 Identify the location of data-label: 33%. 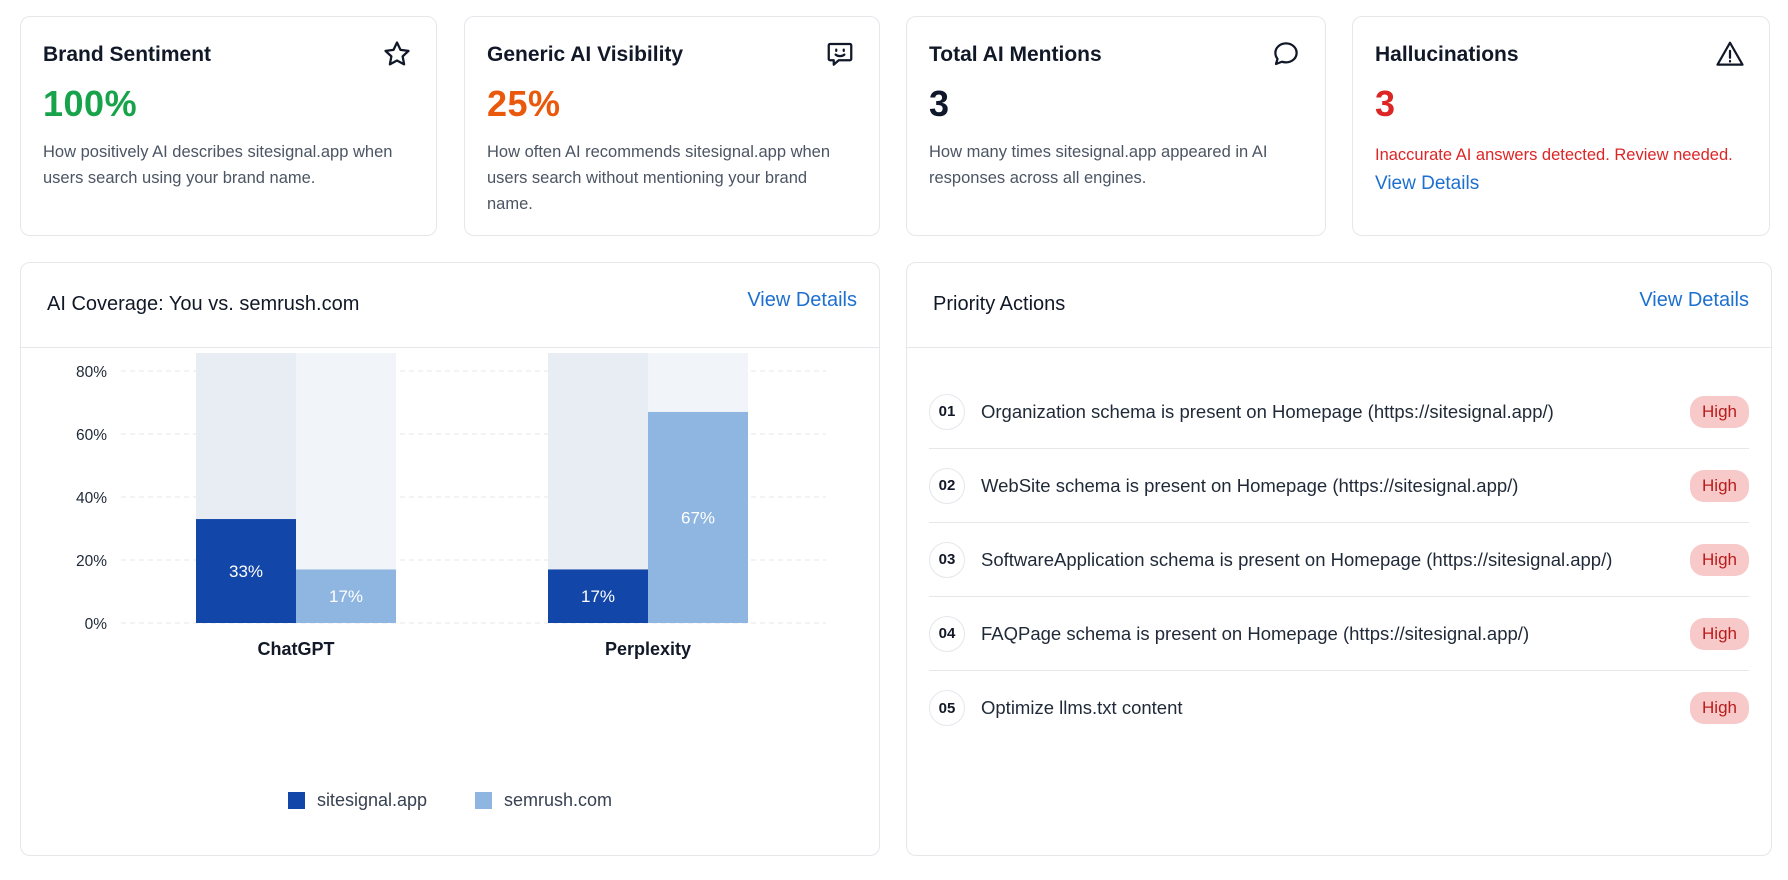
(246, 571).